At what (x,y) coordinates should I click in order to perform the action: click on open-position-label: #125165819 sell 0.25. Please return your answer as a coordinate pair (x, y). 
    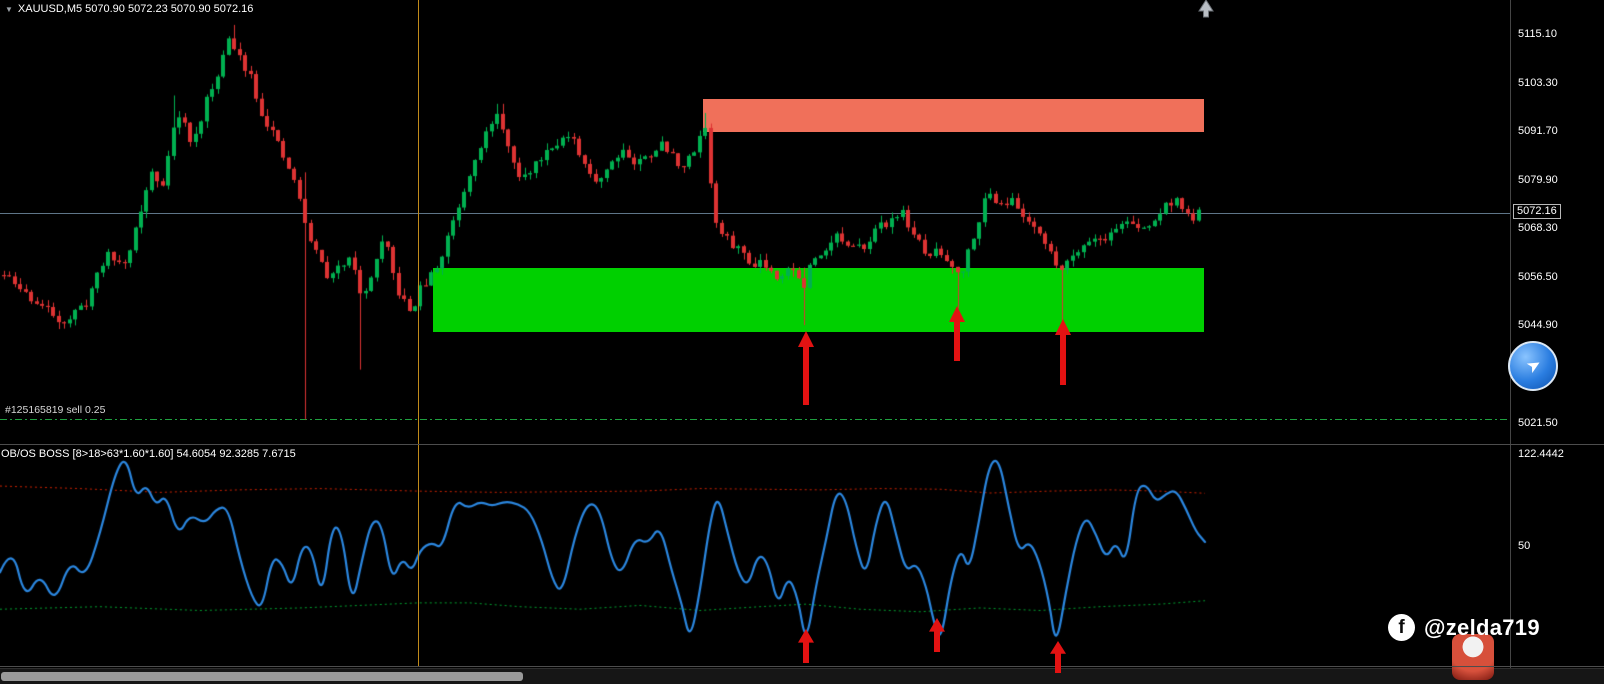
    Looking at the image, I should click on (55, 410).